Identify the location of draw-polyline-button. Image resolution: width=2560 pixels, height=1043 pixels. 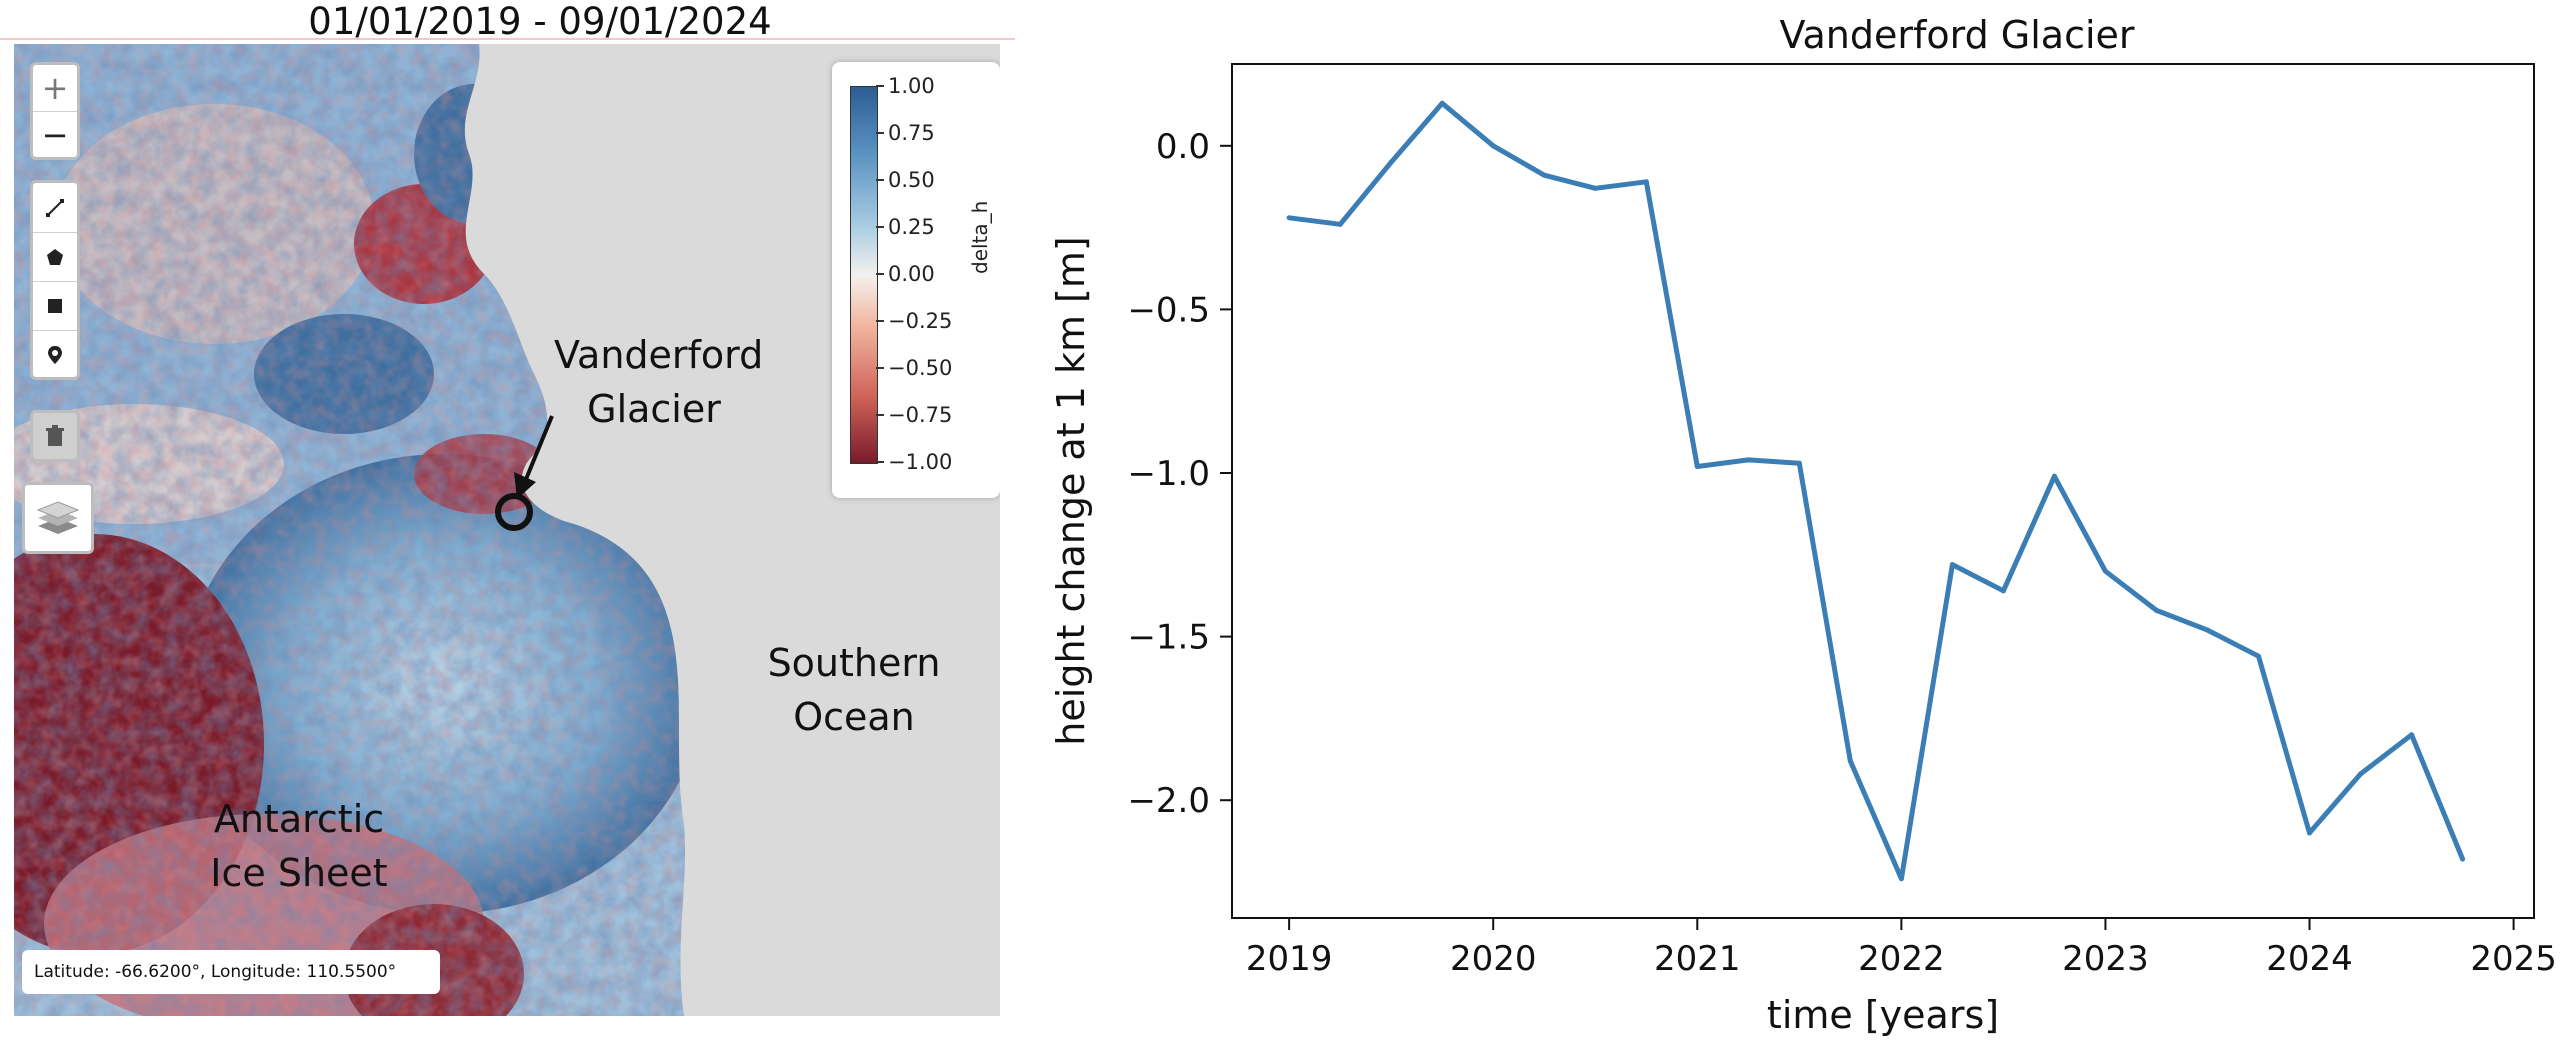
(55, 207).